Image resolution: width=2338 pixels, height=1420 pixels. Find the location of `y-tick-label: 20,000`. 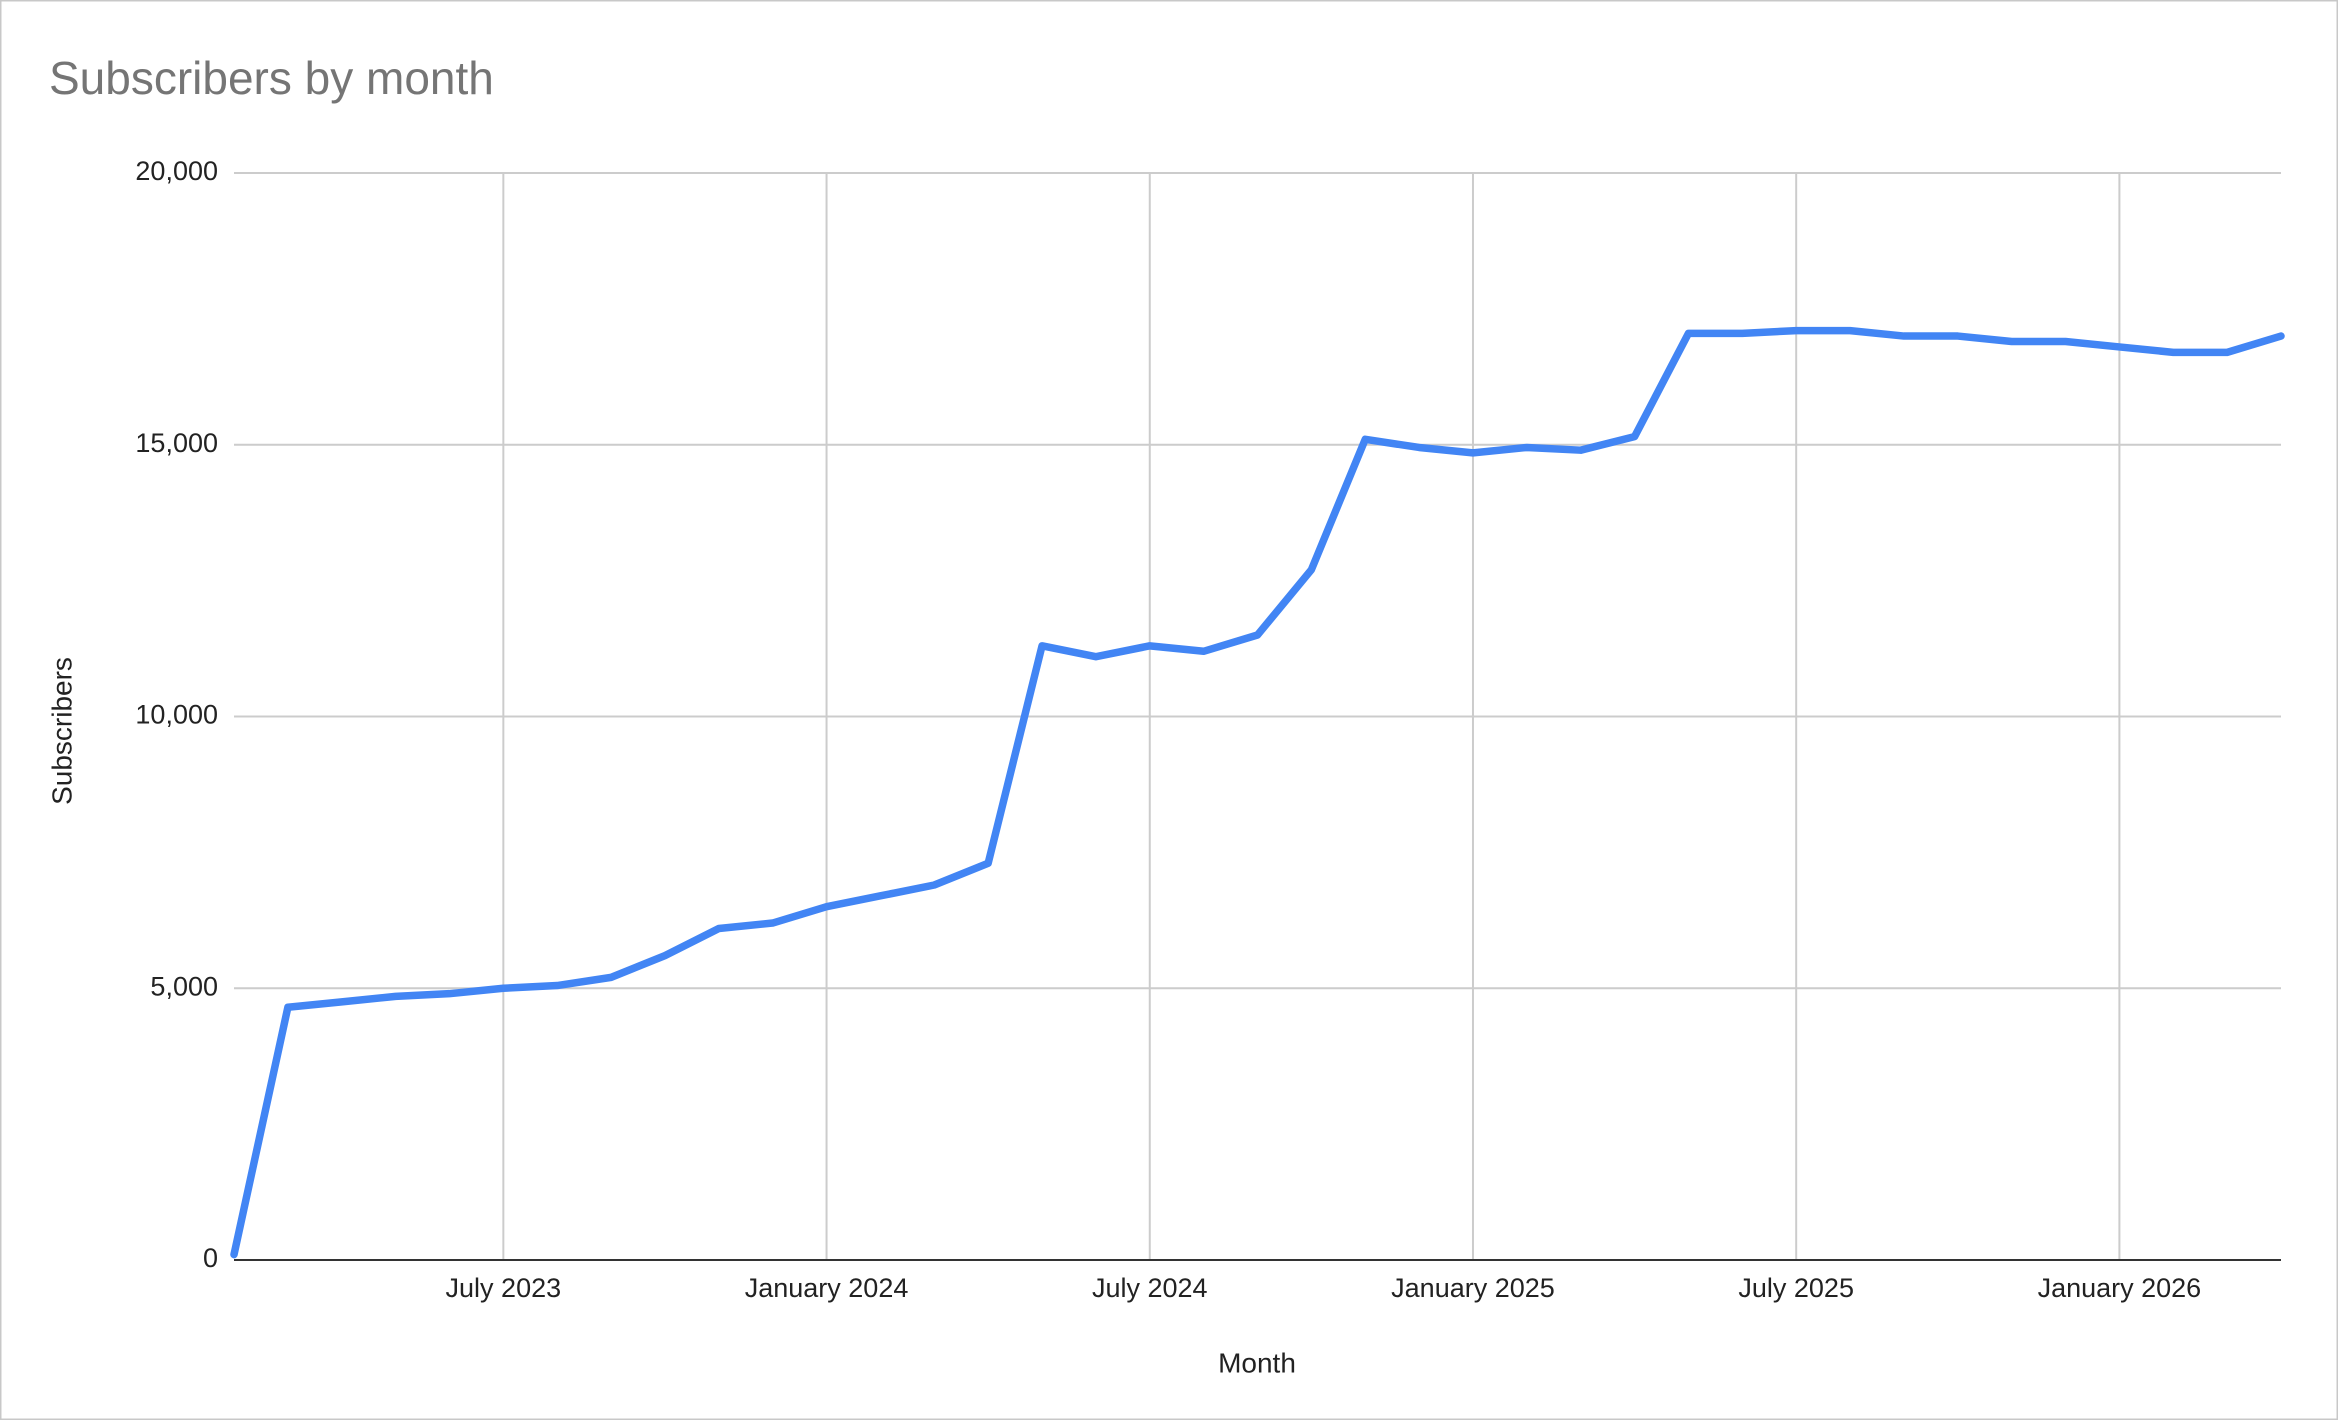

y-tick-label: 20,000 is located at coordinates (176, 171).